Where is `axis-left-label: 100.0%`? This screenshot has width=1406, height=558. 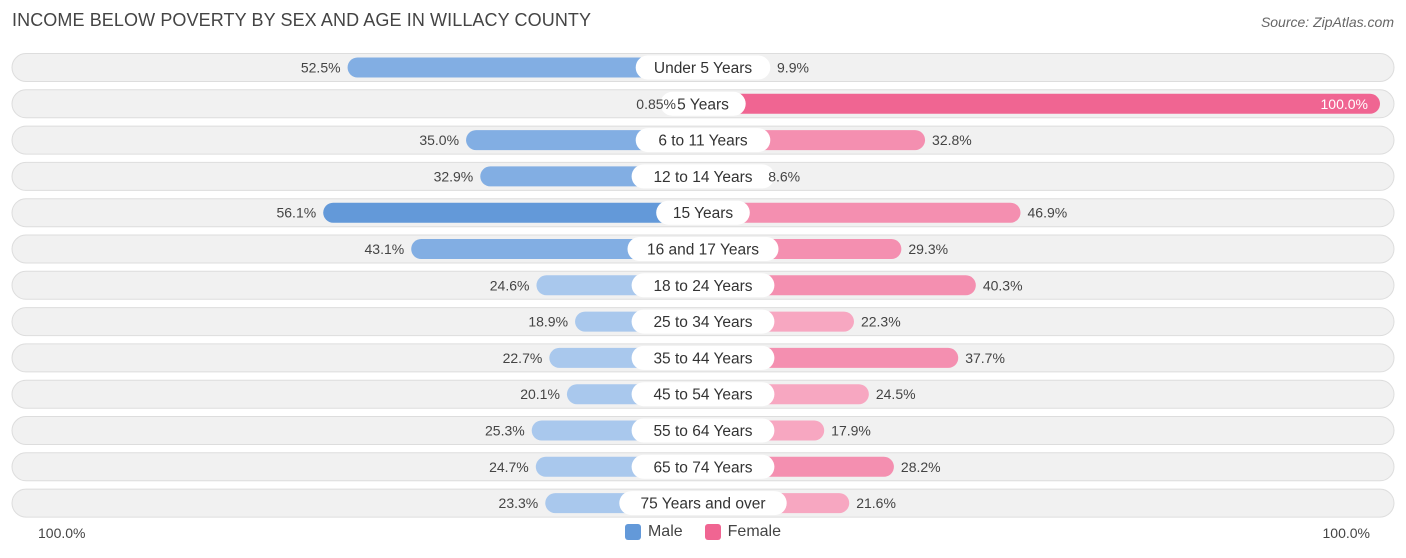
axis-left-label: 100.0% is located at coordinates (62, 533).